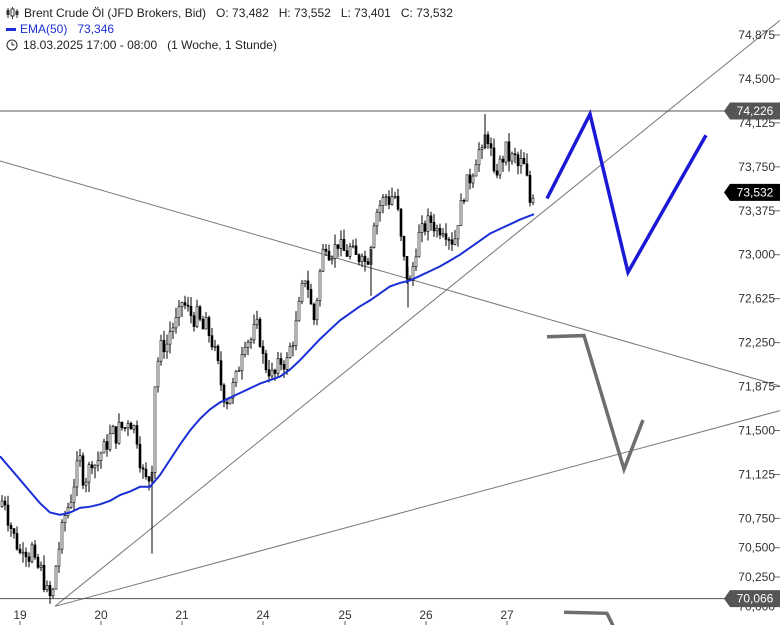 The image size is (780, 625). What do you see at coordinates (755, 111) in the screenshot?
I see `price-line-label-upper: 74,226` at bounding box center [755, 111].